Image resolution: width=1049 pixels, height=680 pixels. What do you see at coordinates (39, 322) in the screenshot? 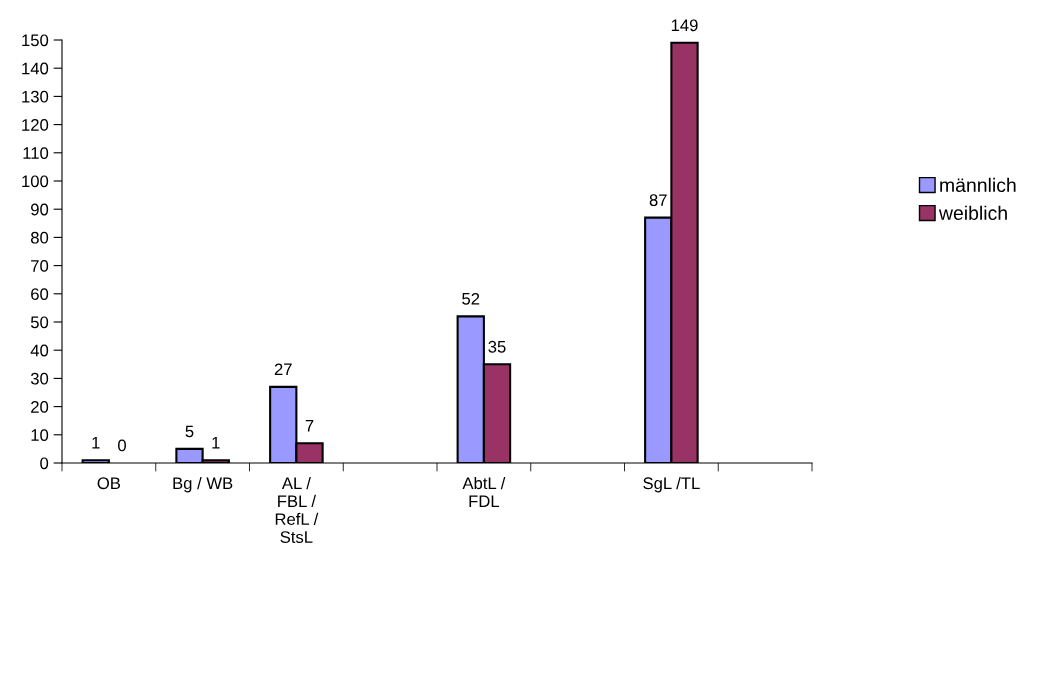
I see `y-tick-label: 50` at bounding box center [39, 322].